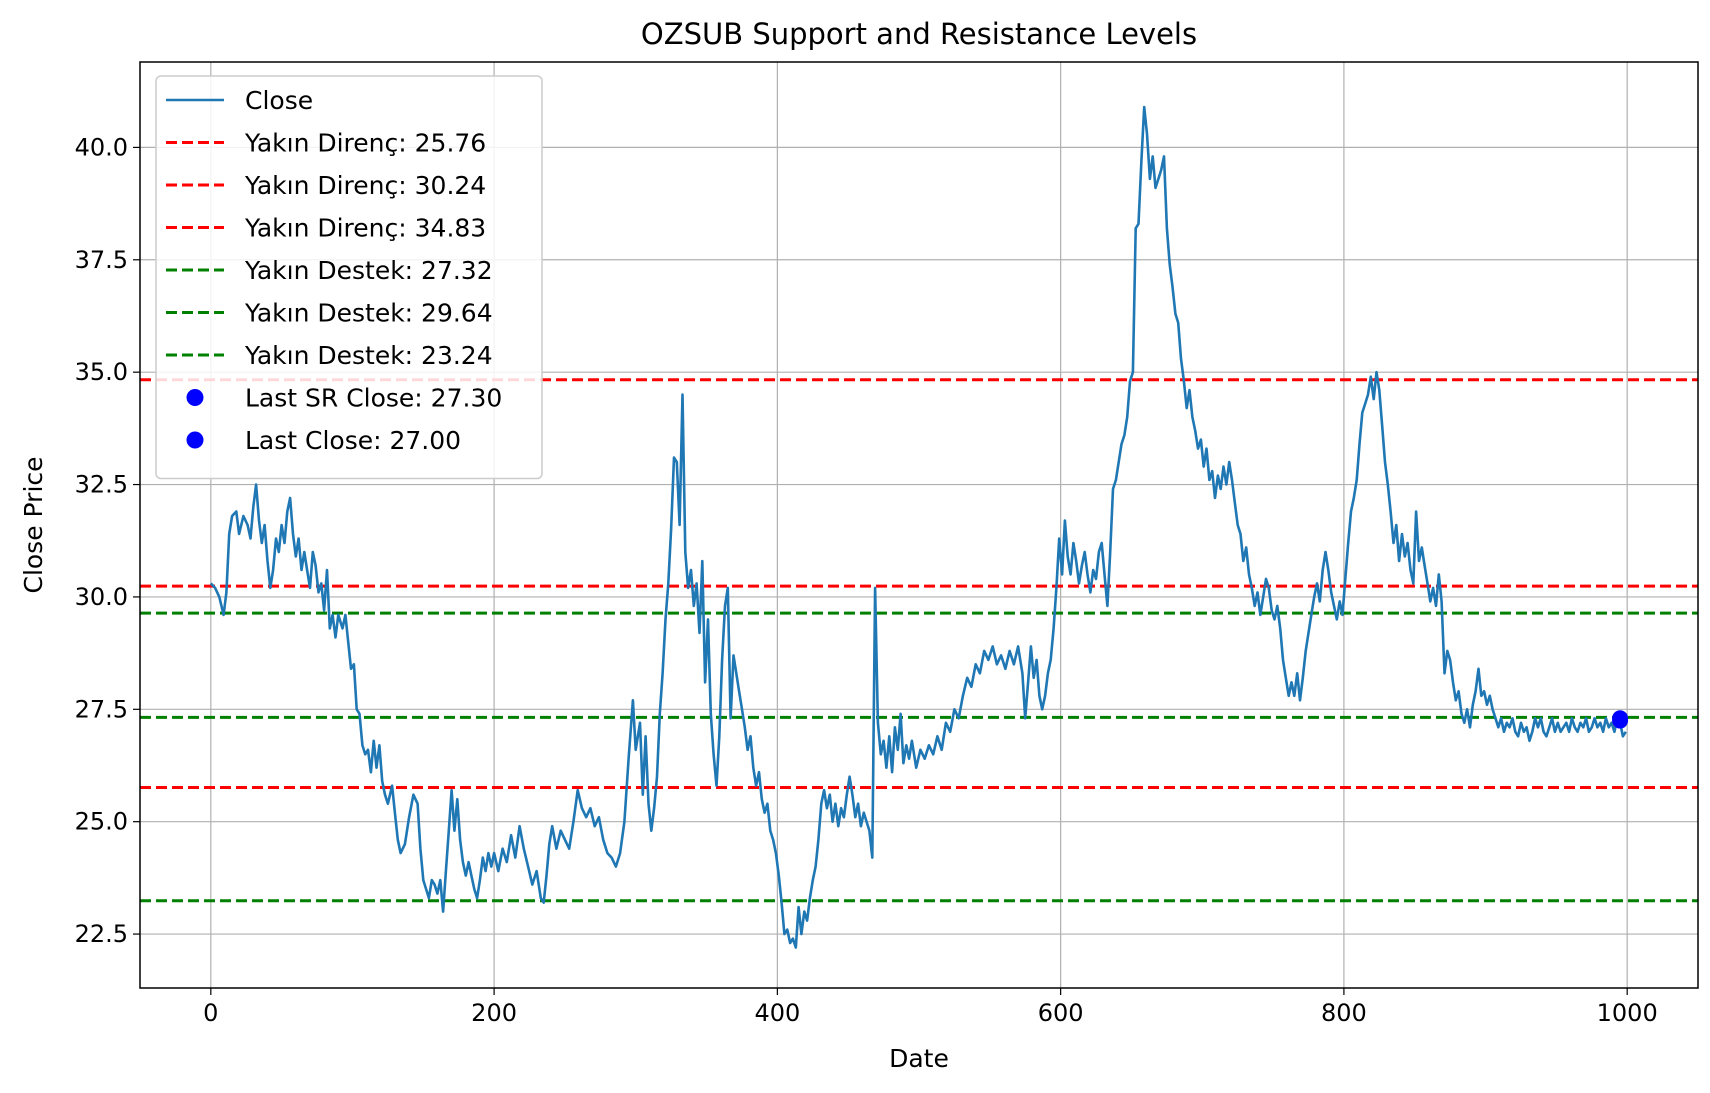 The image size is (1710, 1093). I want to click on marker-point, so click(1620, 720).